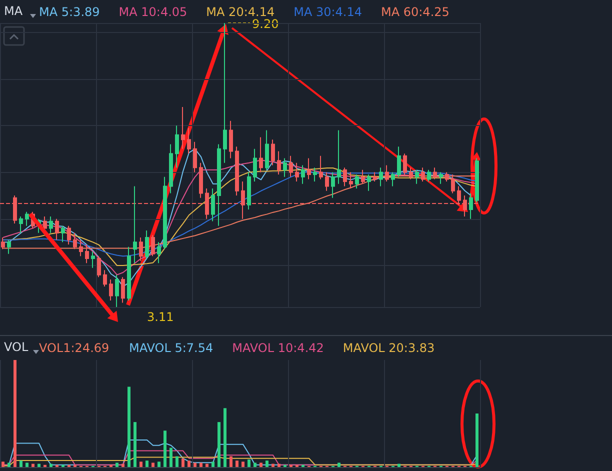 This screenshot has width=612, height=471. Describe the element at coordinates (278, 348) in the screenshot. I see `text: MAVOL 10:4.42` at that location.